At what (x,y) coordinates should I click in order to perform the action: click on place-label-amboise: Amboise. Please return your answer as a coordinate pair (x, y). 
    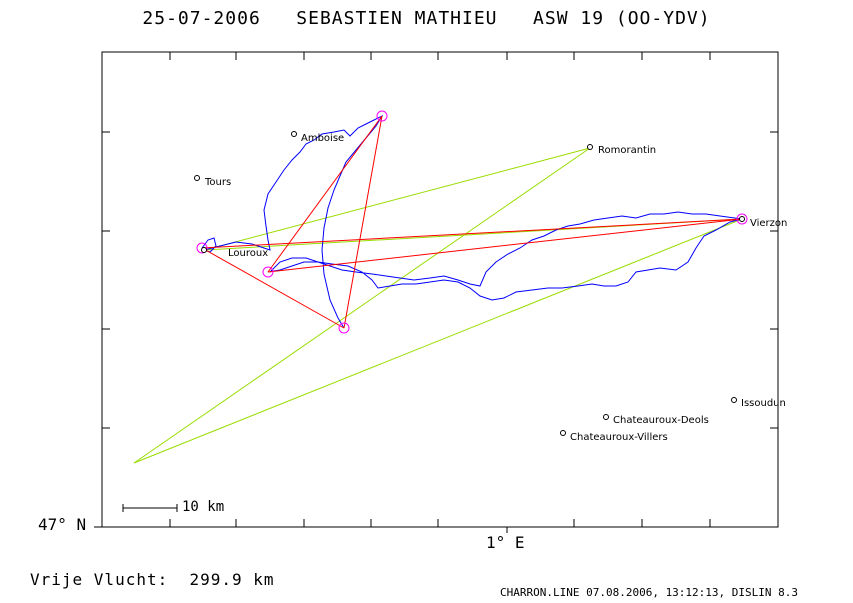
    Looking at the image, I should click on (323, 138).